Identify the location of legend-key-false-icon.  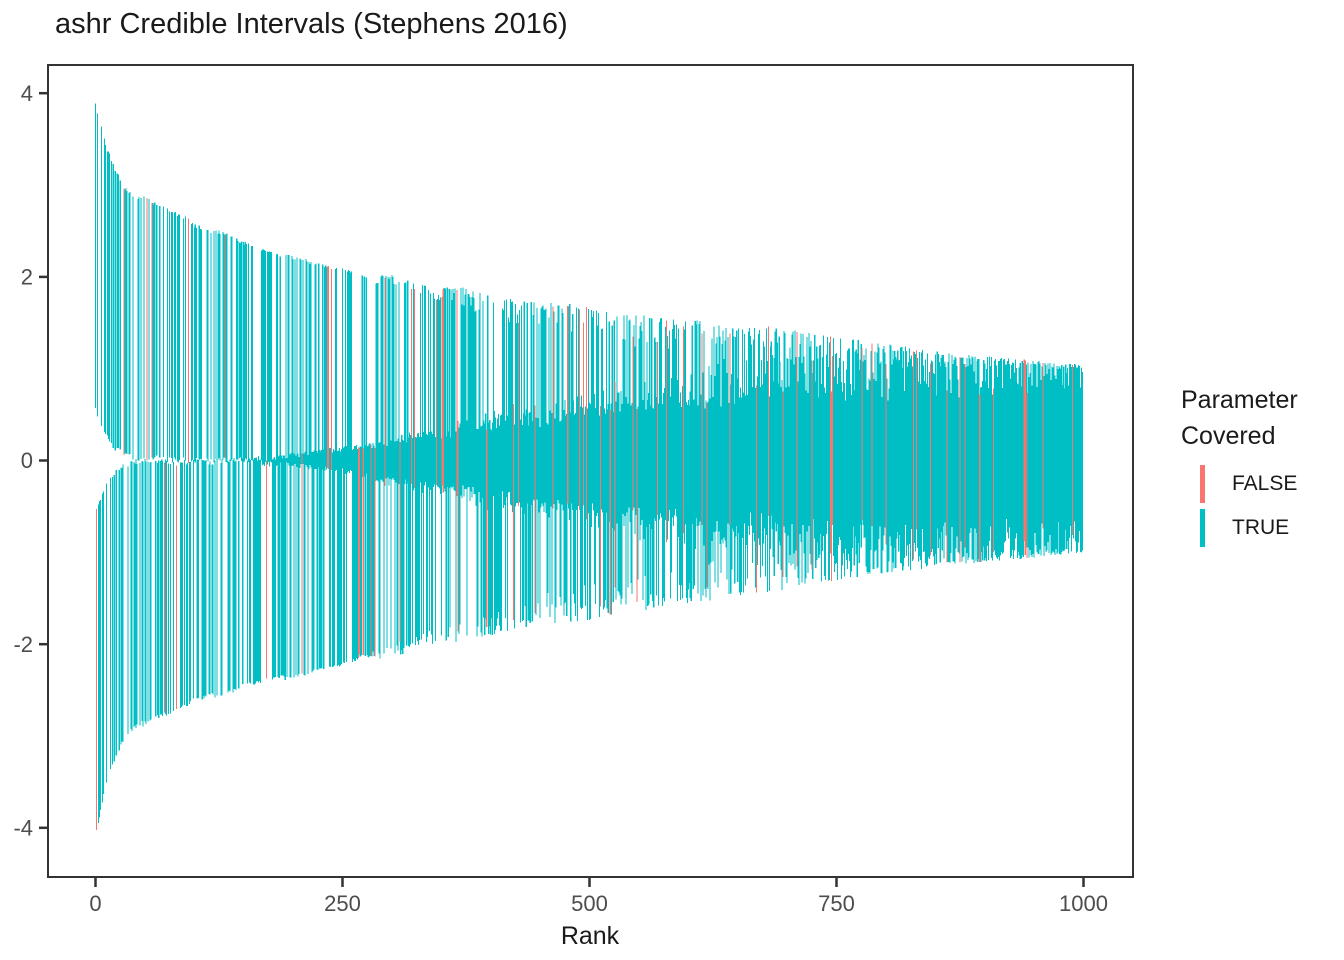
(1202, 484).